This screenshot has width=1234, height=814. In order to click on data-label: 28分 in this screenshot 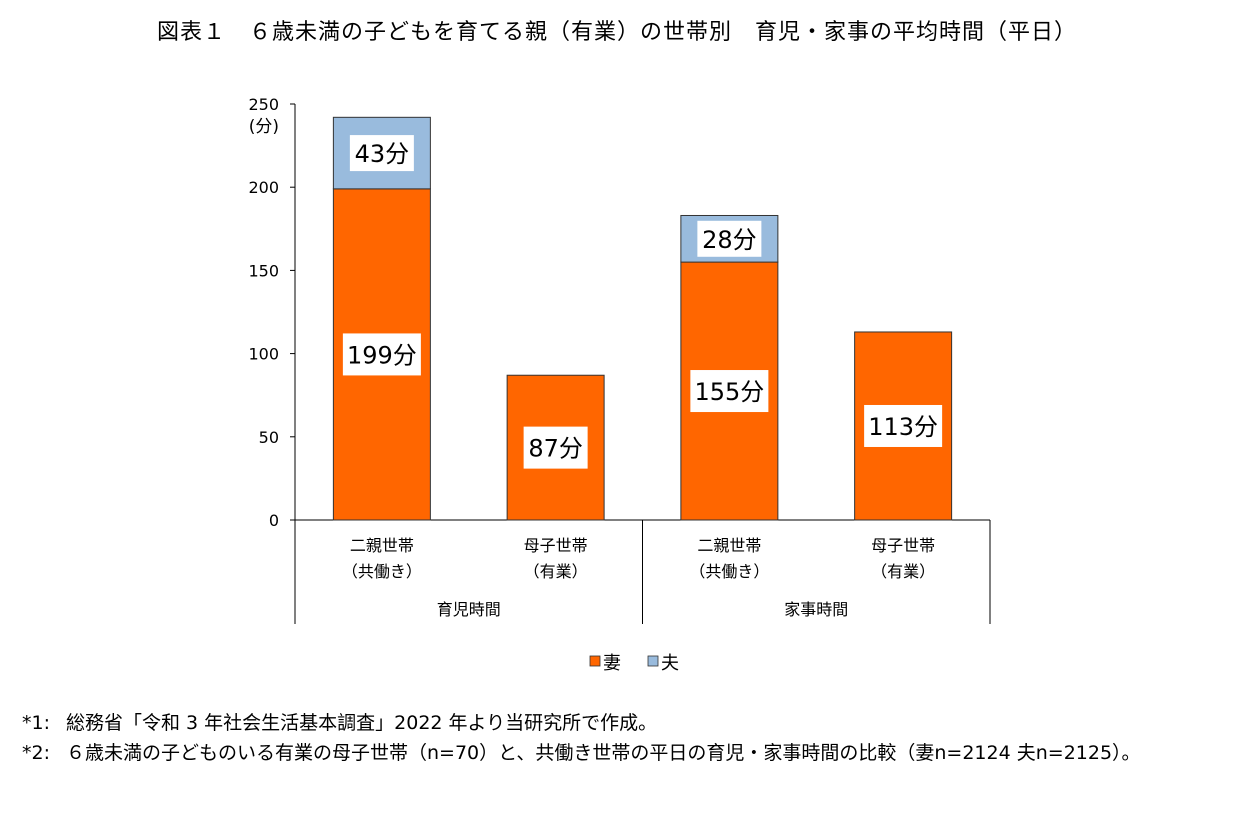, I will do `click(729, 240)`.